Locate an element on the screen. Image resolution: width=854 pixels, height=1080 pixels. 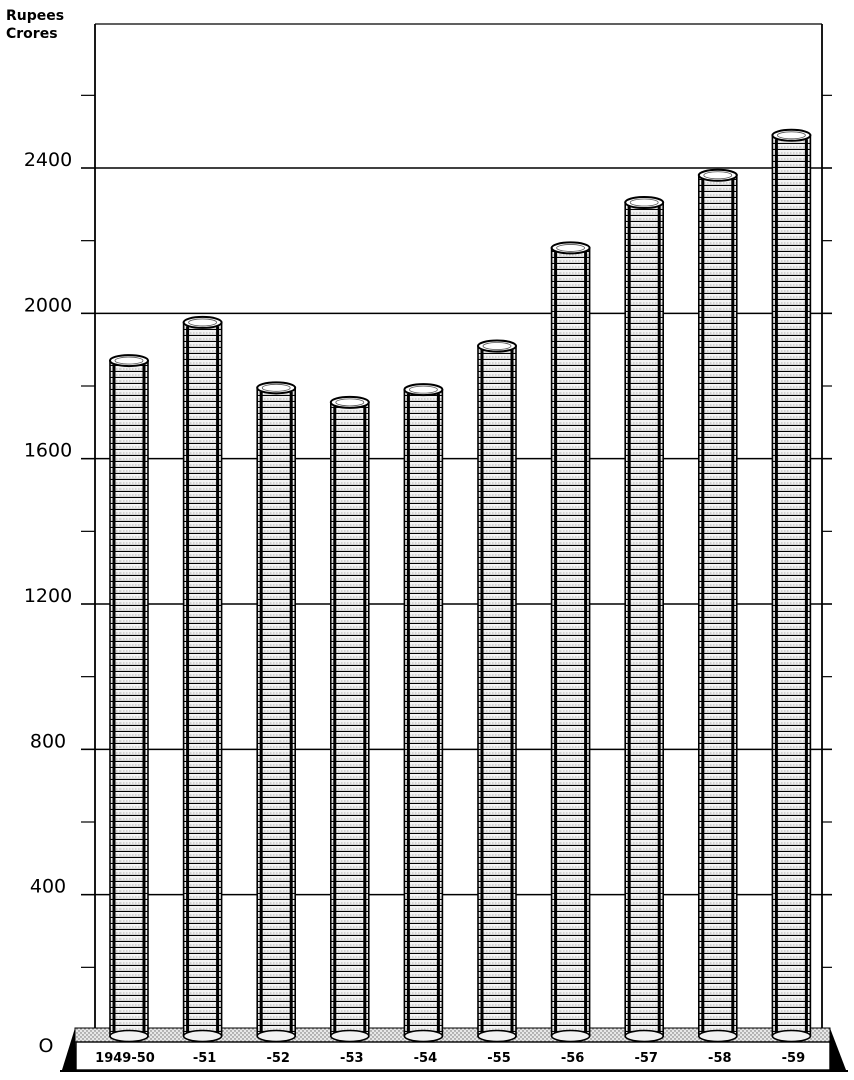
bar--51 is located at coordinates (202, 679).